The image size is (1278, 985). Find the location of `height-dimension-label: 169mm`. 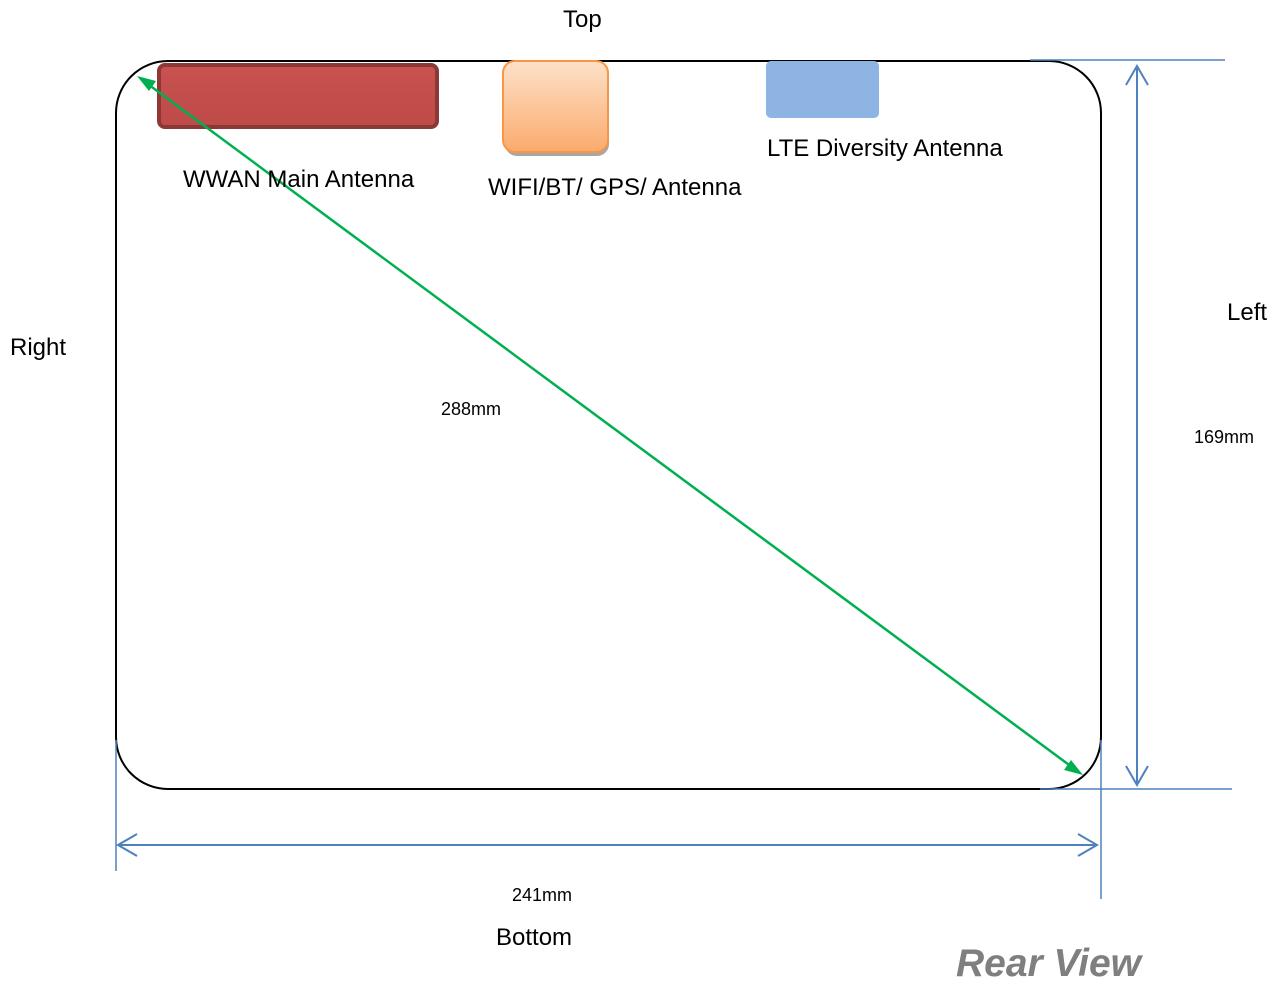

height-dimension-label: 169mm is located at coordinates (1224, 437).